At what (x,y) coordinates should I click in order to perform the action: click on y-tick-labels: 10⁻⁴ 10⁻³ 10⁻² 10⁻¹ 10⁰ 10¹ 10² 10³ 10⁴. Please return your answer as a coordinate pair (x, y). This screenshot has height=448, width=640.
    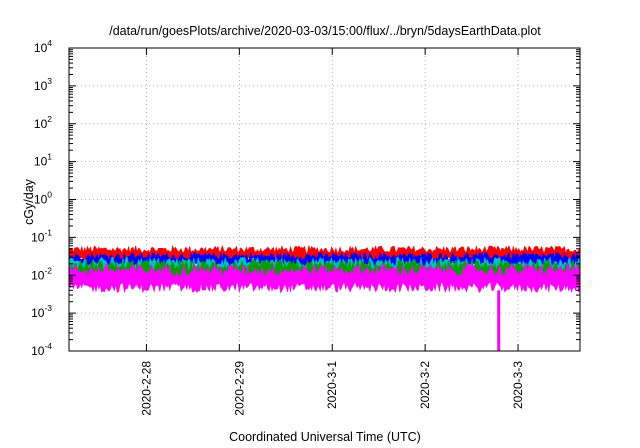
    Looking at the image, I should click on (41, 198).